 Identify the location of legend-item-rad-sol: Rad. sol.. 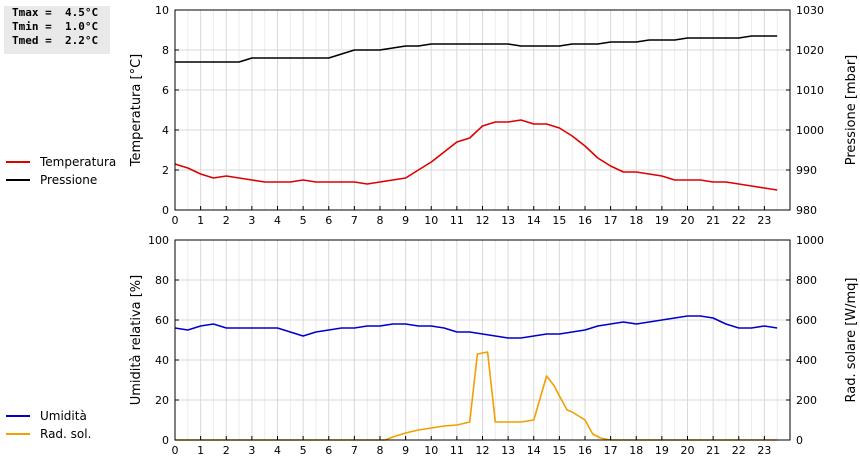
(48, 434).